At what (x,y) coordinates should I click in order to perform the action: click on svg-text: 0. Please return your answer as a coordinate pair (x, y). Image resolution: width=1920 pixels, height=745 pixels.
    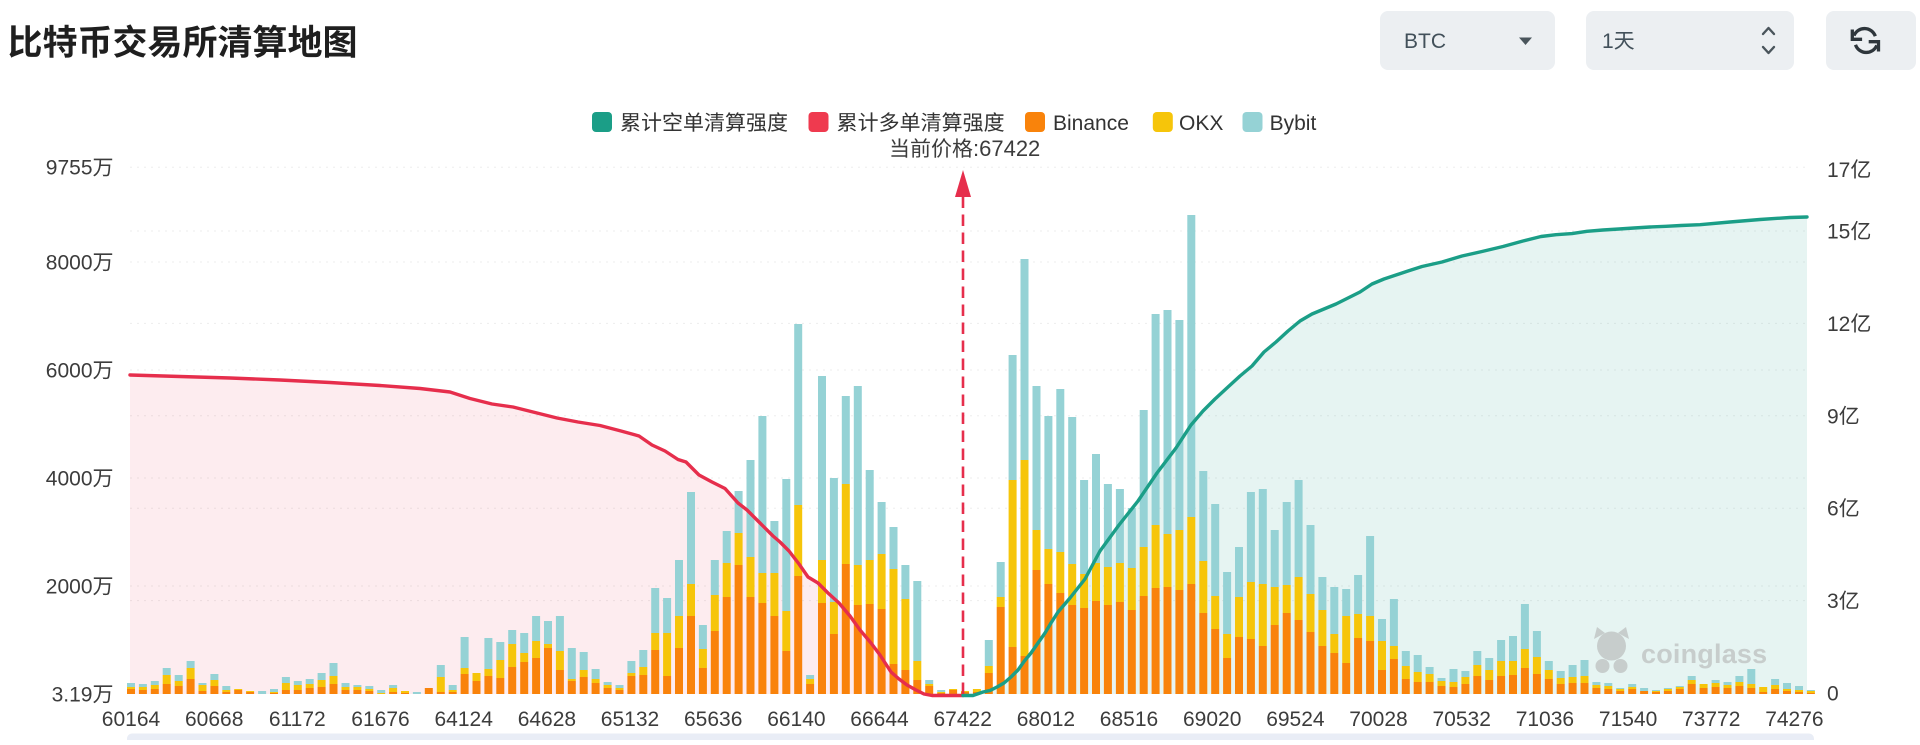
    Looking at the image, I should click on (1833, 694).